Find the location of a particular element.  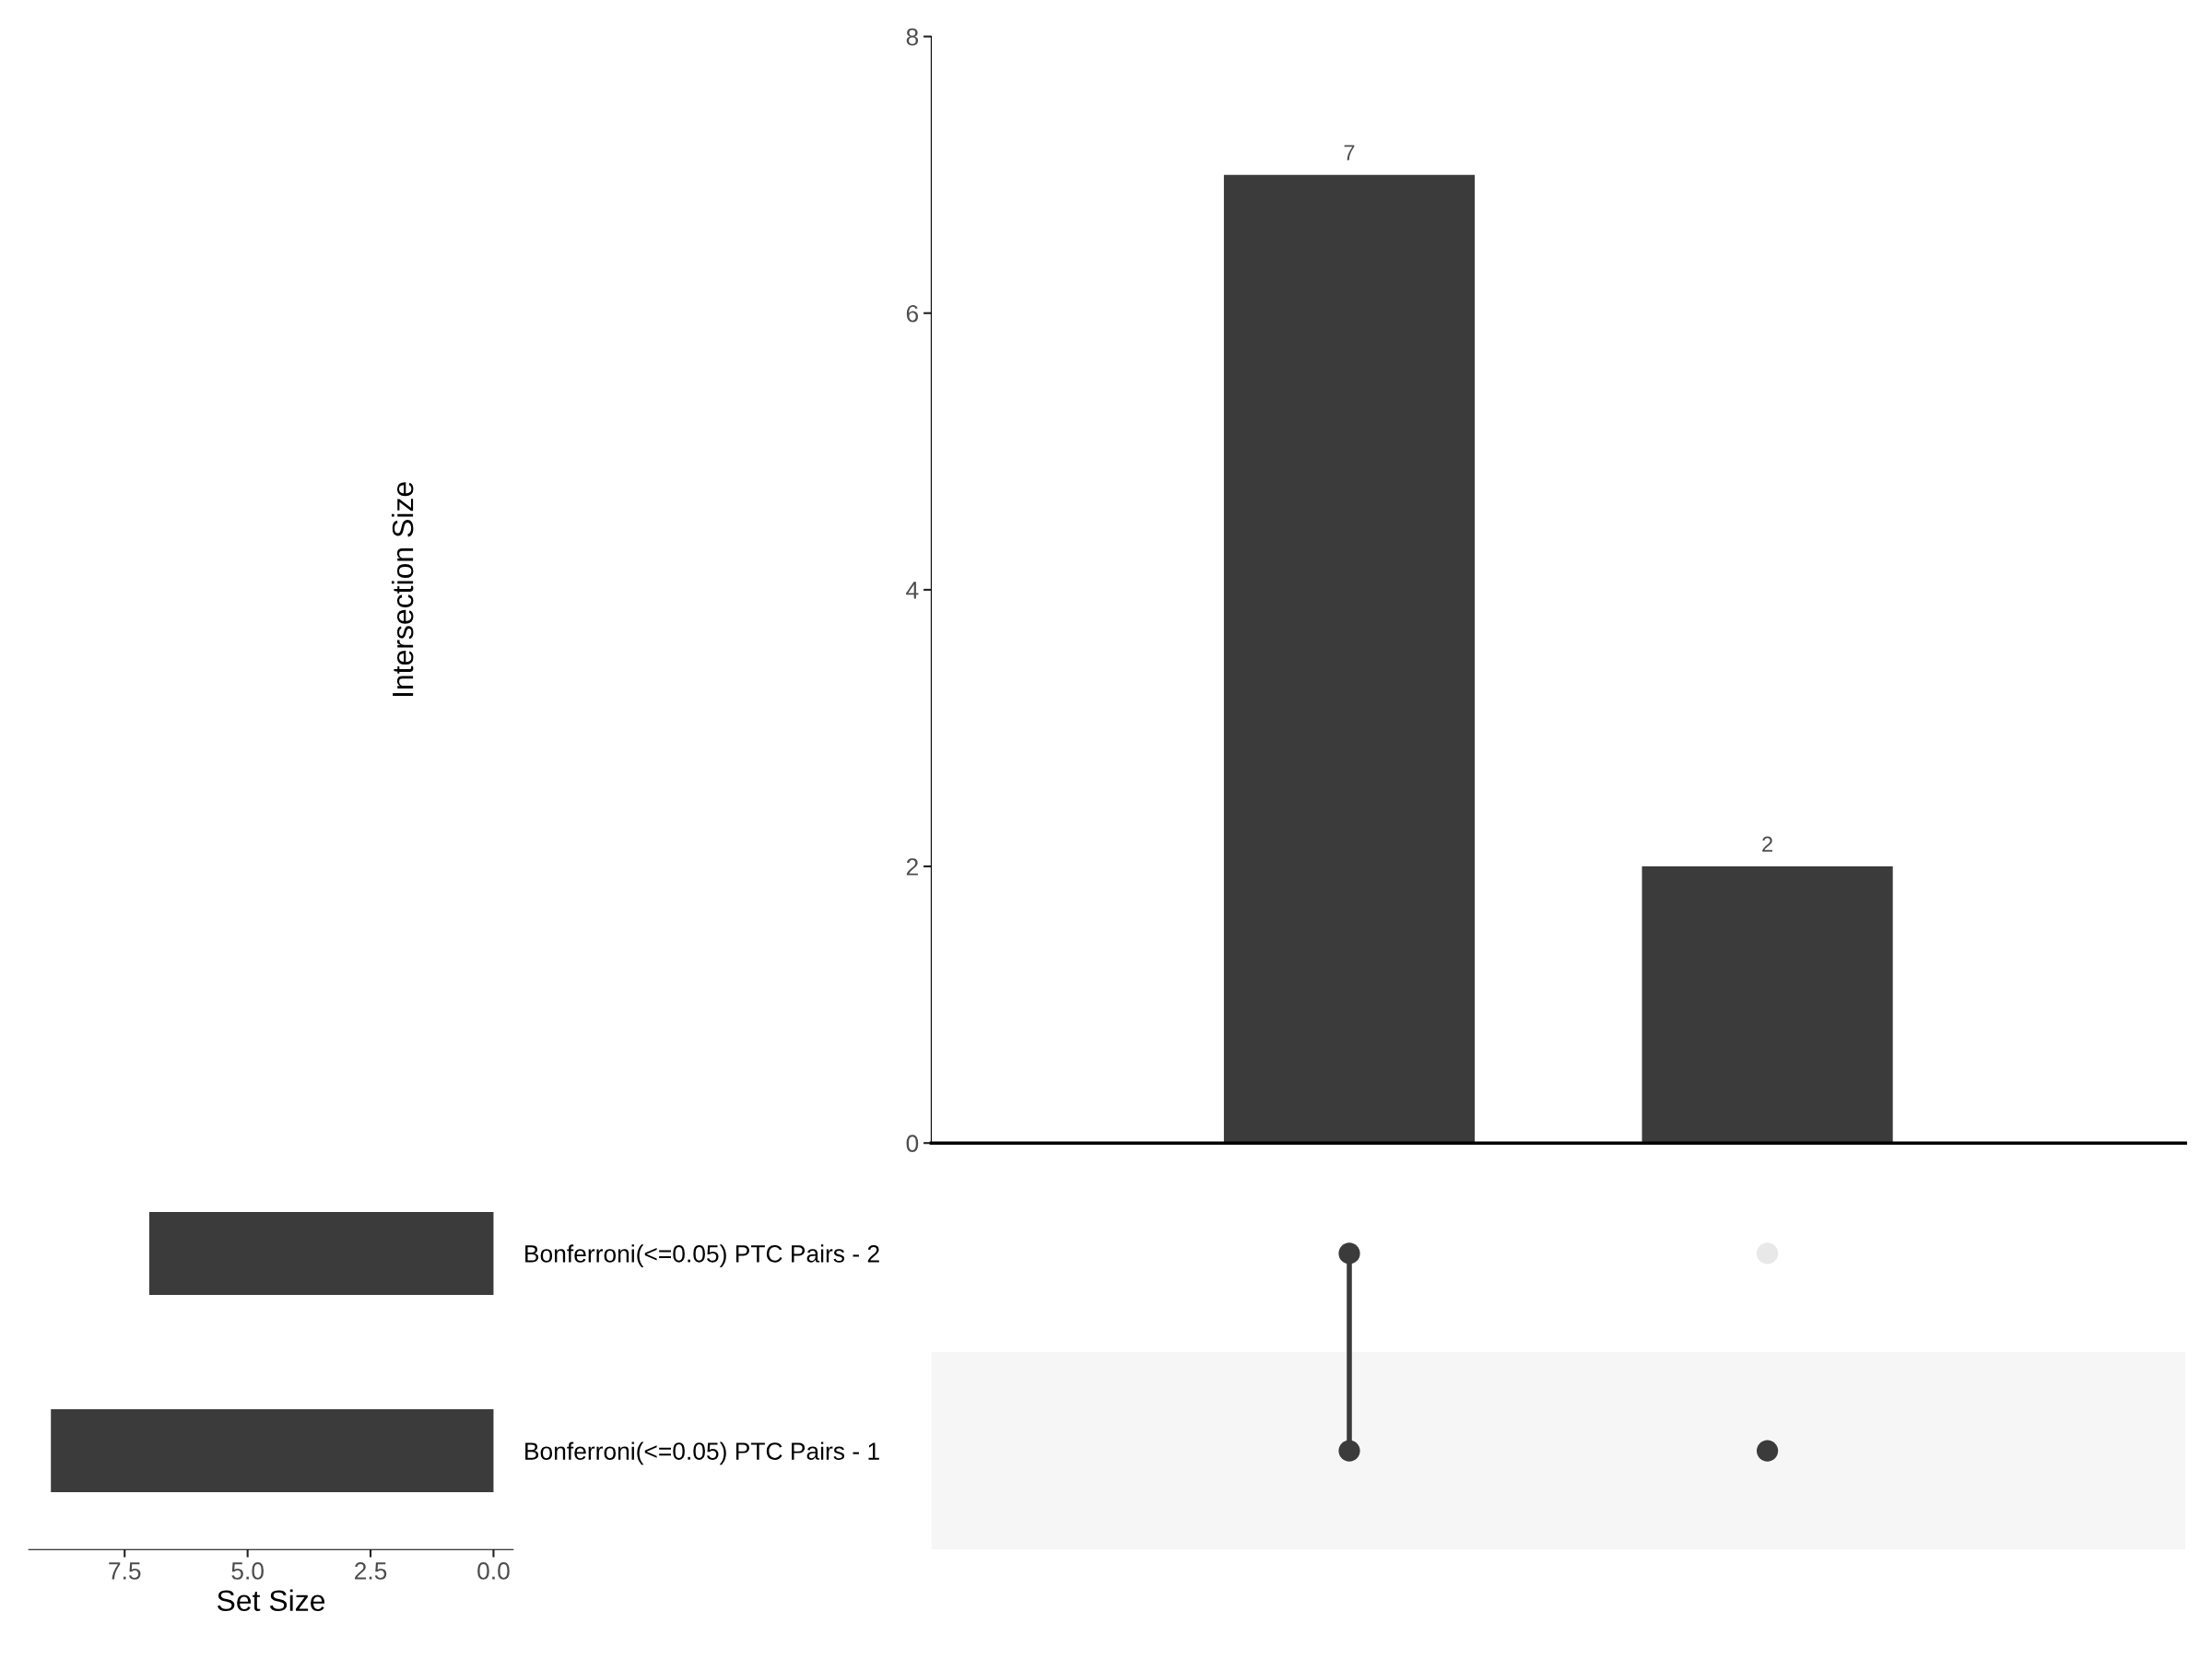

y-tick-label: 0 is located at coordinates (912, 1144).